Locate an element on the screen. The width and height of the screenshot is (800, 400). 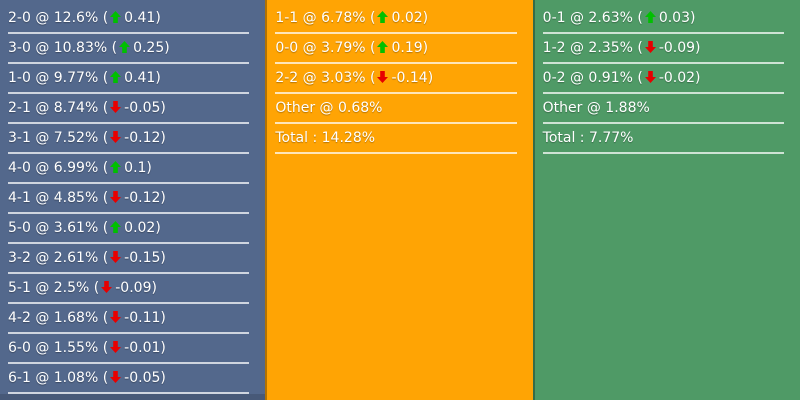
score-row-2-1: 2-1 @ 8.74% ( -0.05) is located at coordinates (129, 109).